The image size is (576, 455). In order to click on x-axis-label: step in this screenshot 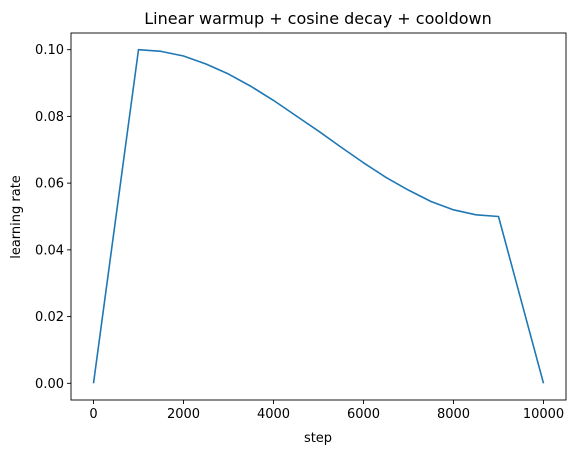, I will do `click(318, 438)`.